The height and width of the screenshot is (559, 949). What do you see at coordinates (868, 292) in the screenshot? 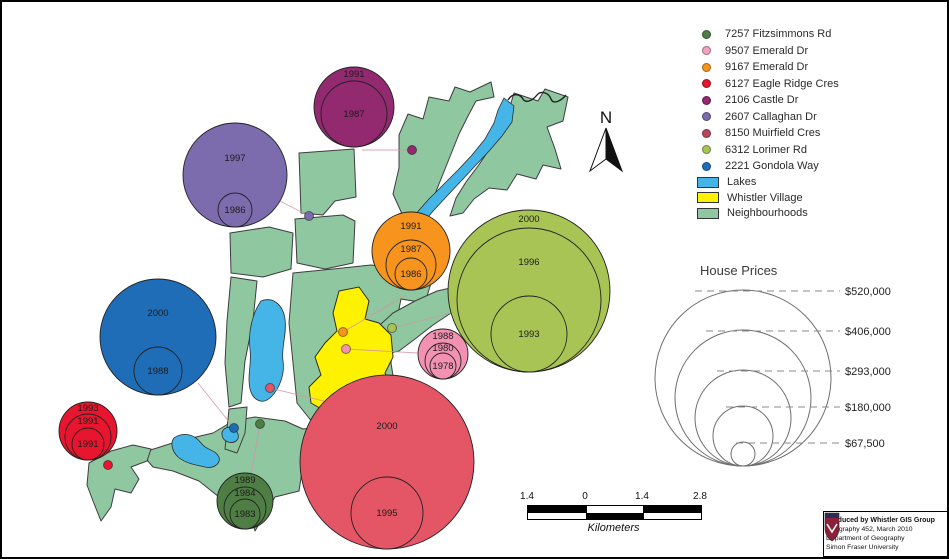
I see `price-label: $520,000` at bounding box center [868, 292].